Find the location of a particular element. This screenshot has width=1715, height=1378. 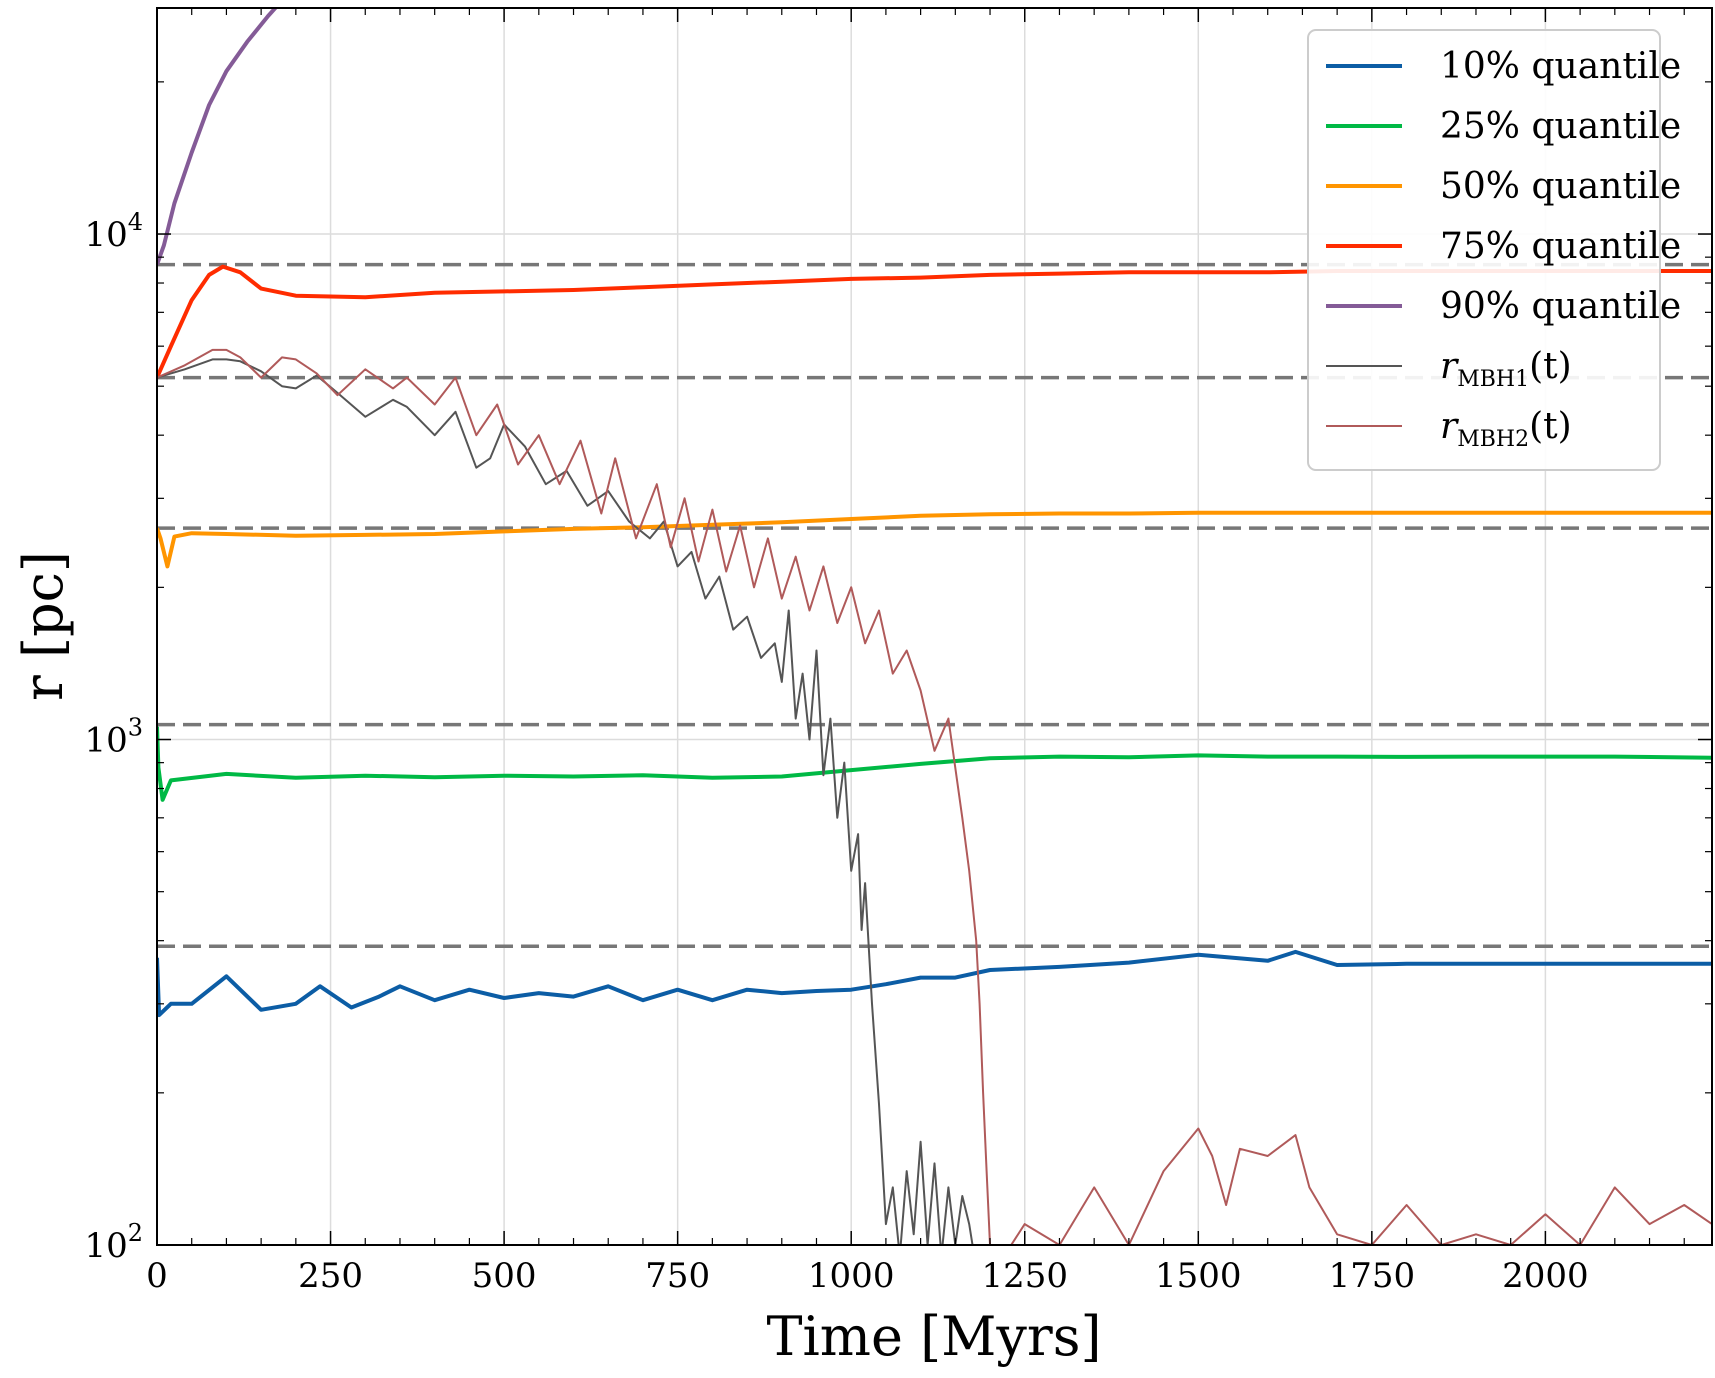

x-tick-label: 1000 is located at coordinates (851, 1276).